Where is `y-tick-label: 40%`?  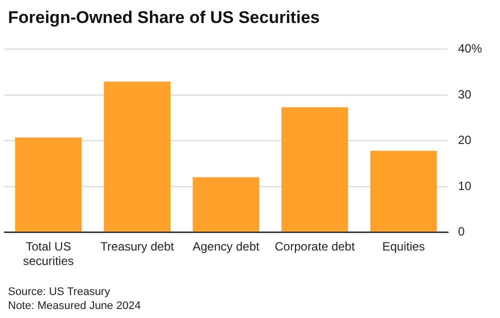 y-tick-label: 40% is located at coordinates (470, 49).